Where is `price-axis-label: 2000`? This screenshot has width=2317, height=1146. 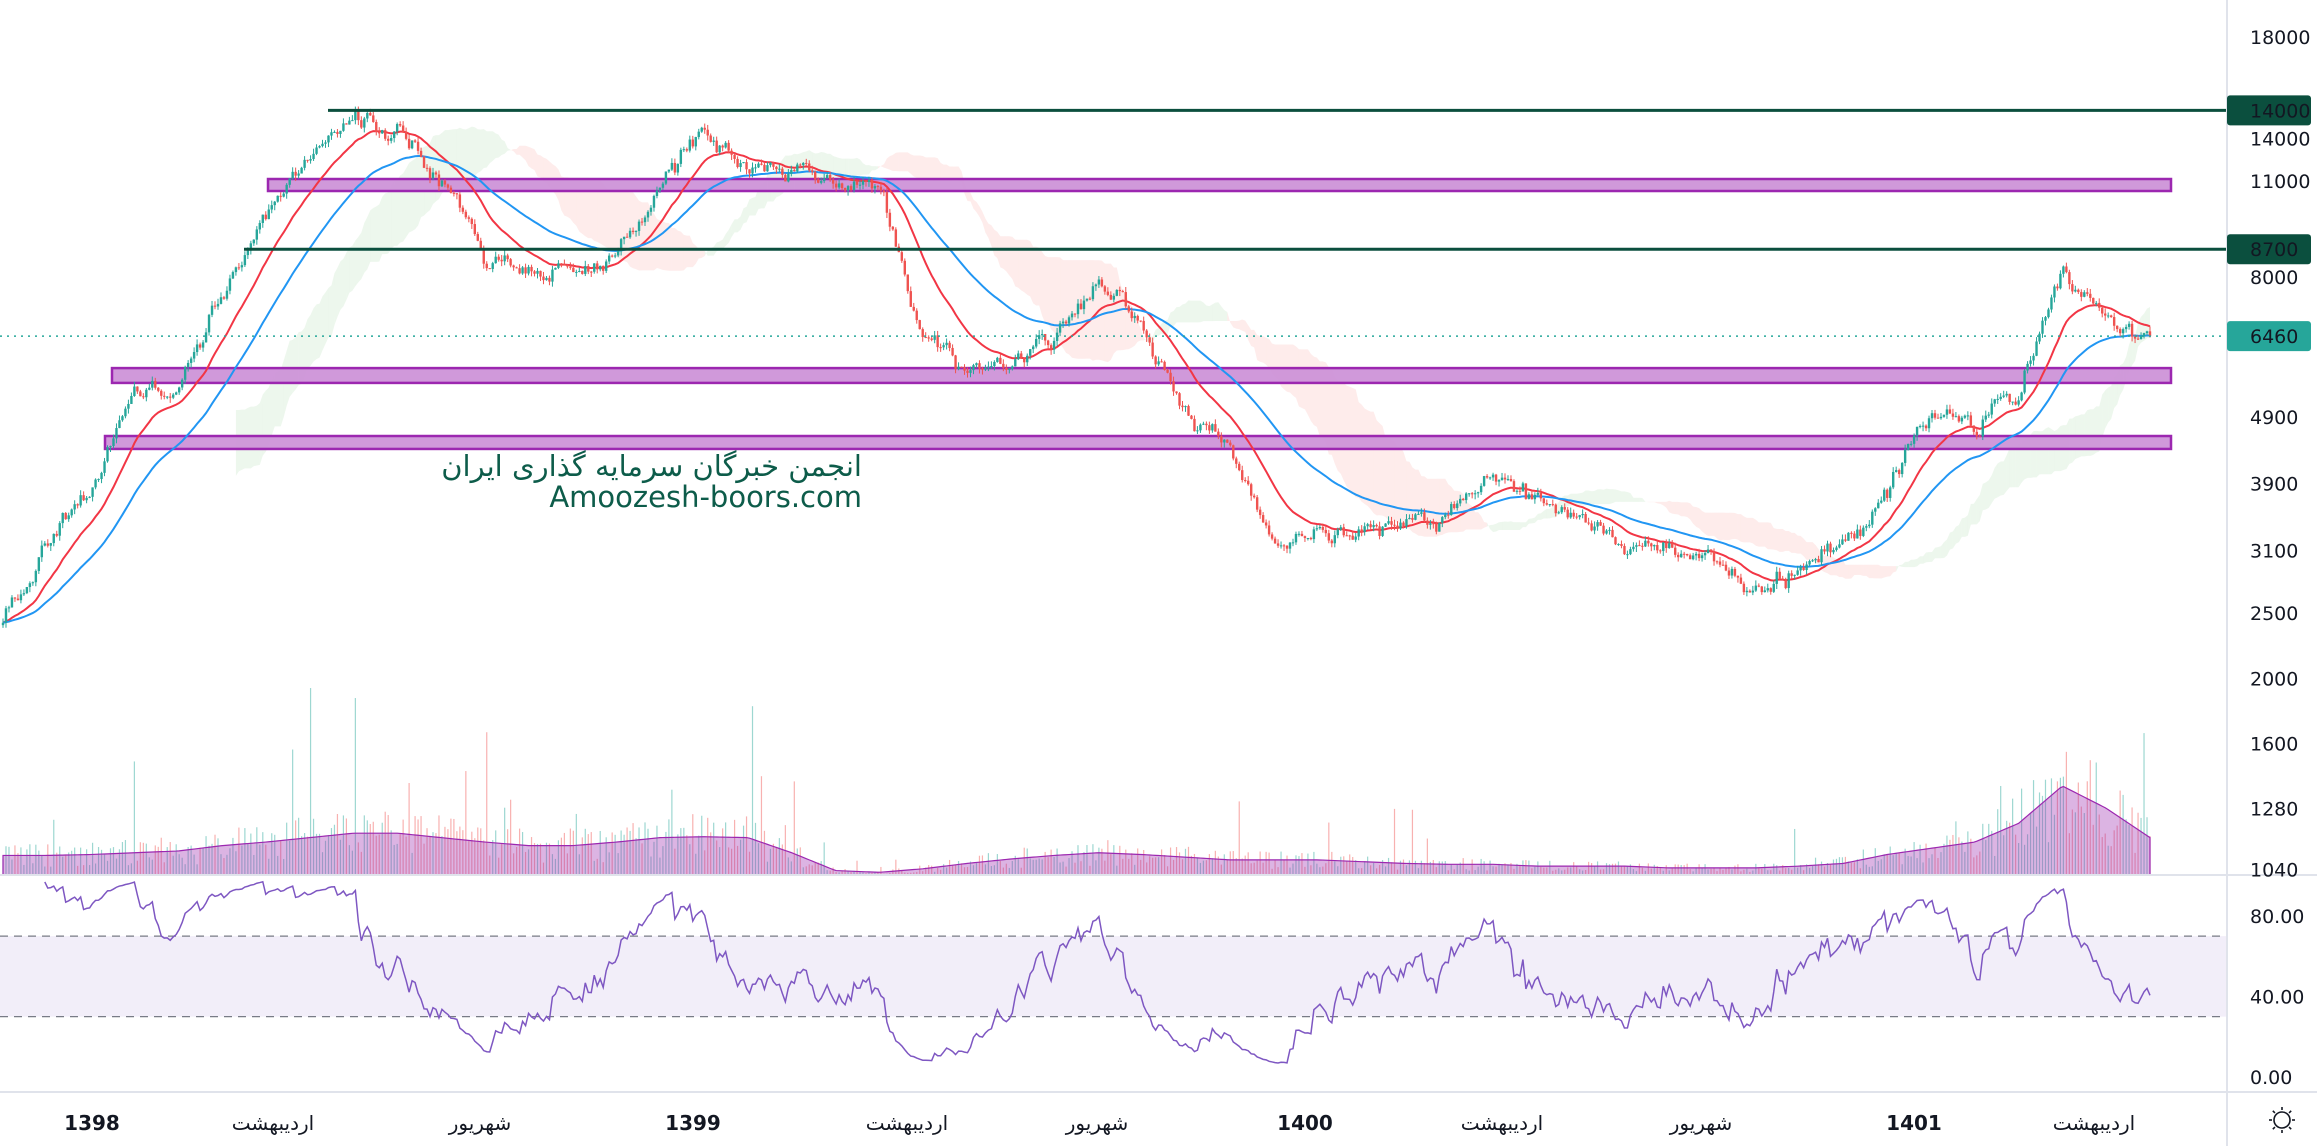 price-axis-label: 2000 is located at coordinates (2274, 679).